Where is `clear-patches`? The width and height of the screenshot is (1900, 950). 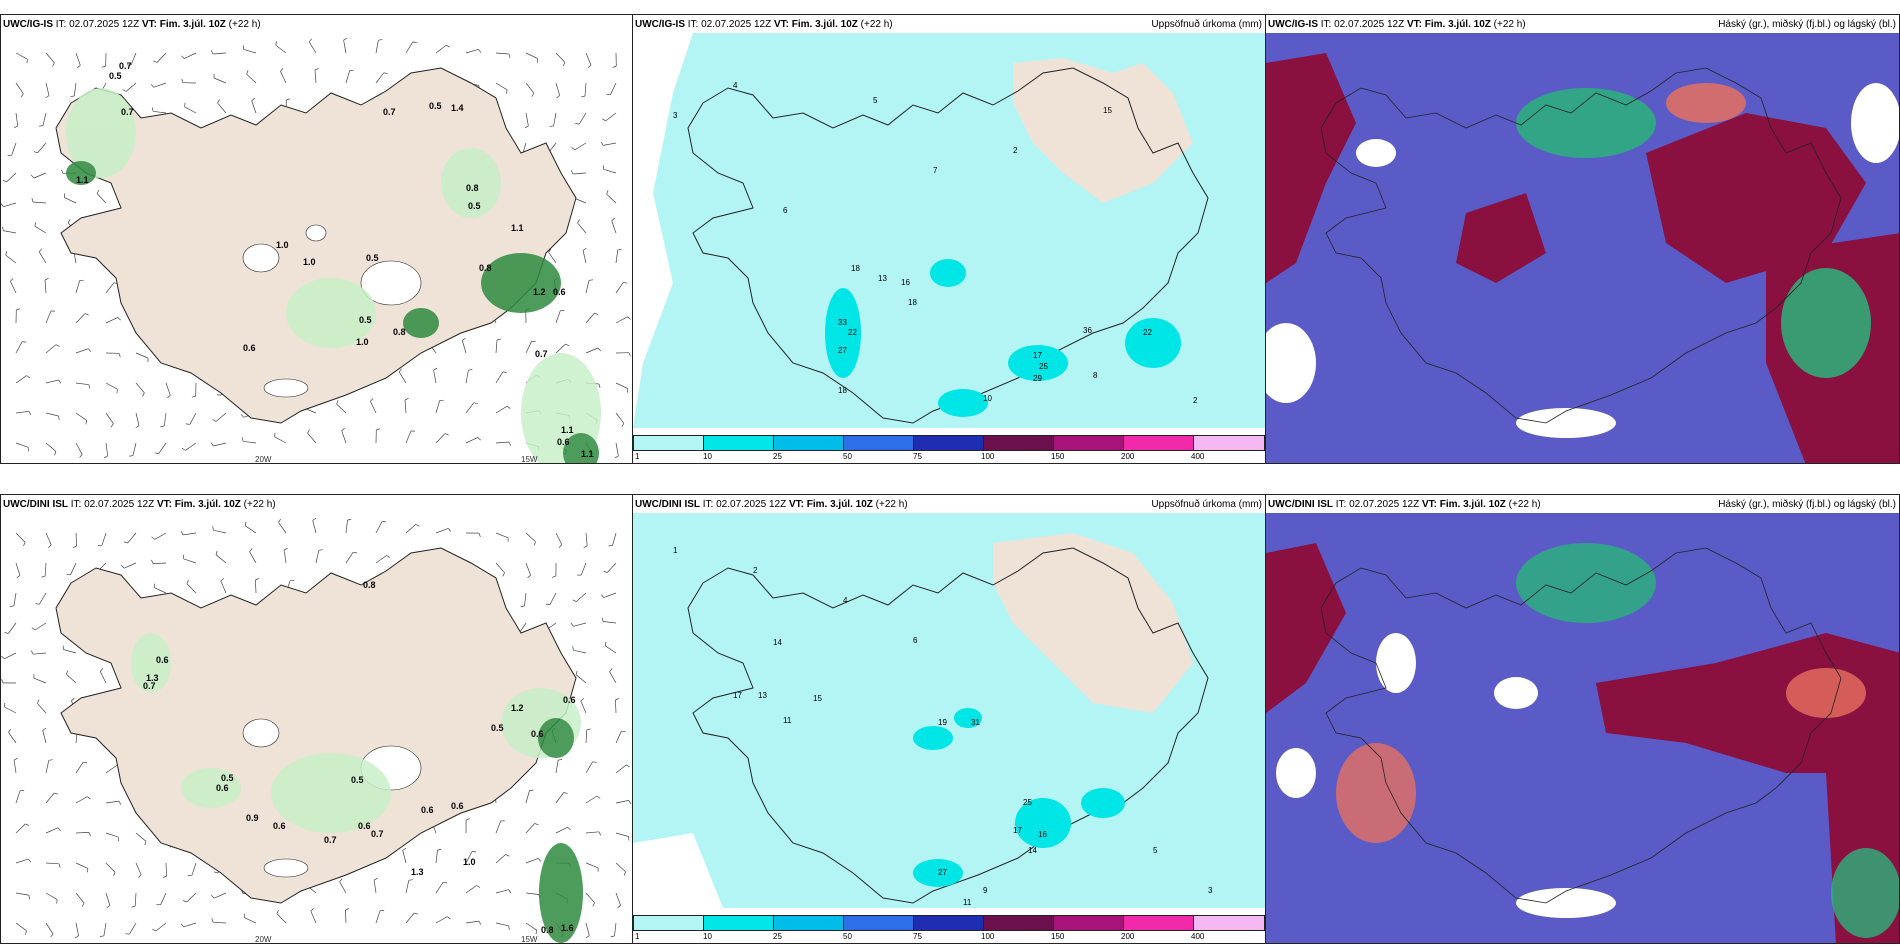
clear-patches is located at coordinates (1582, 260).